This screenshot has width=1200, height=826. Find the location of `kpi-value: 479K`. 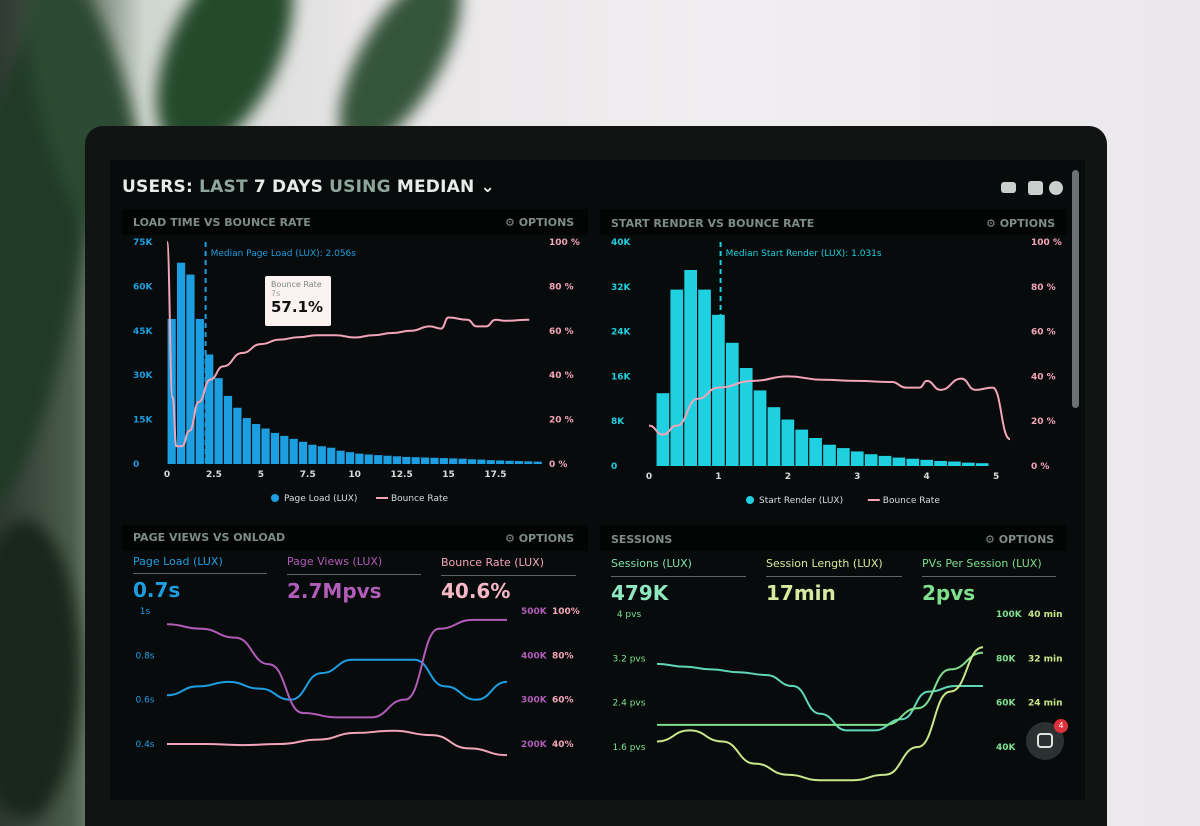

kpi-value: 479K is located at coordinates (640, 593).